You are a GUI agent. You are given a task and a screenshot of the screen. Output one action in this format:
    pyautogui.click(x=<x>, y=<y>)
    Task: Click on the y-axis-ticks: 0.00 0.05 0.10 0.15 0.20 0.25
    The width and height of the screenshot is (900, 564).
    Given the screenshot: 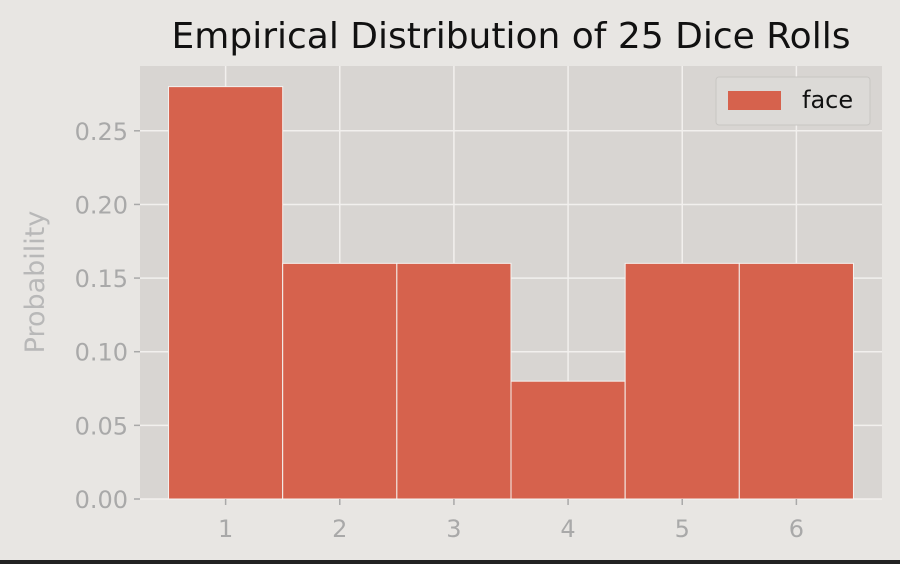 What is the action you would take?
    pyautogui.click(x=107, y=316)
    